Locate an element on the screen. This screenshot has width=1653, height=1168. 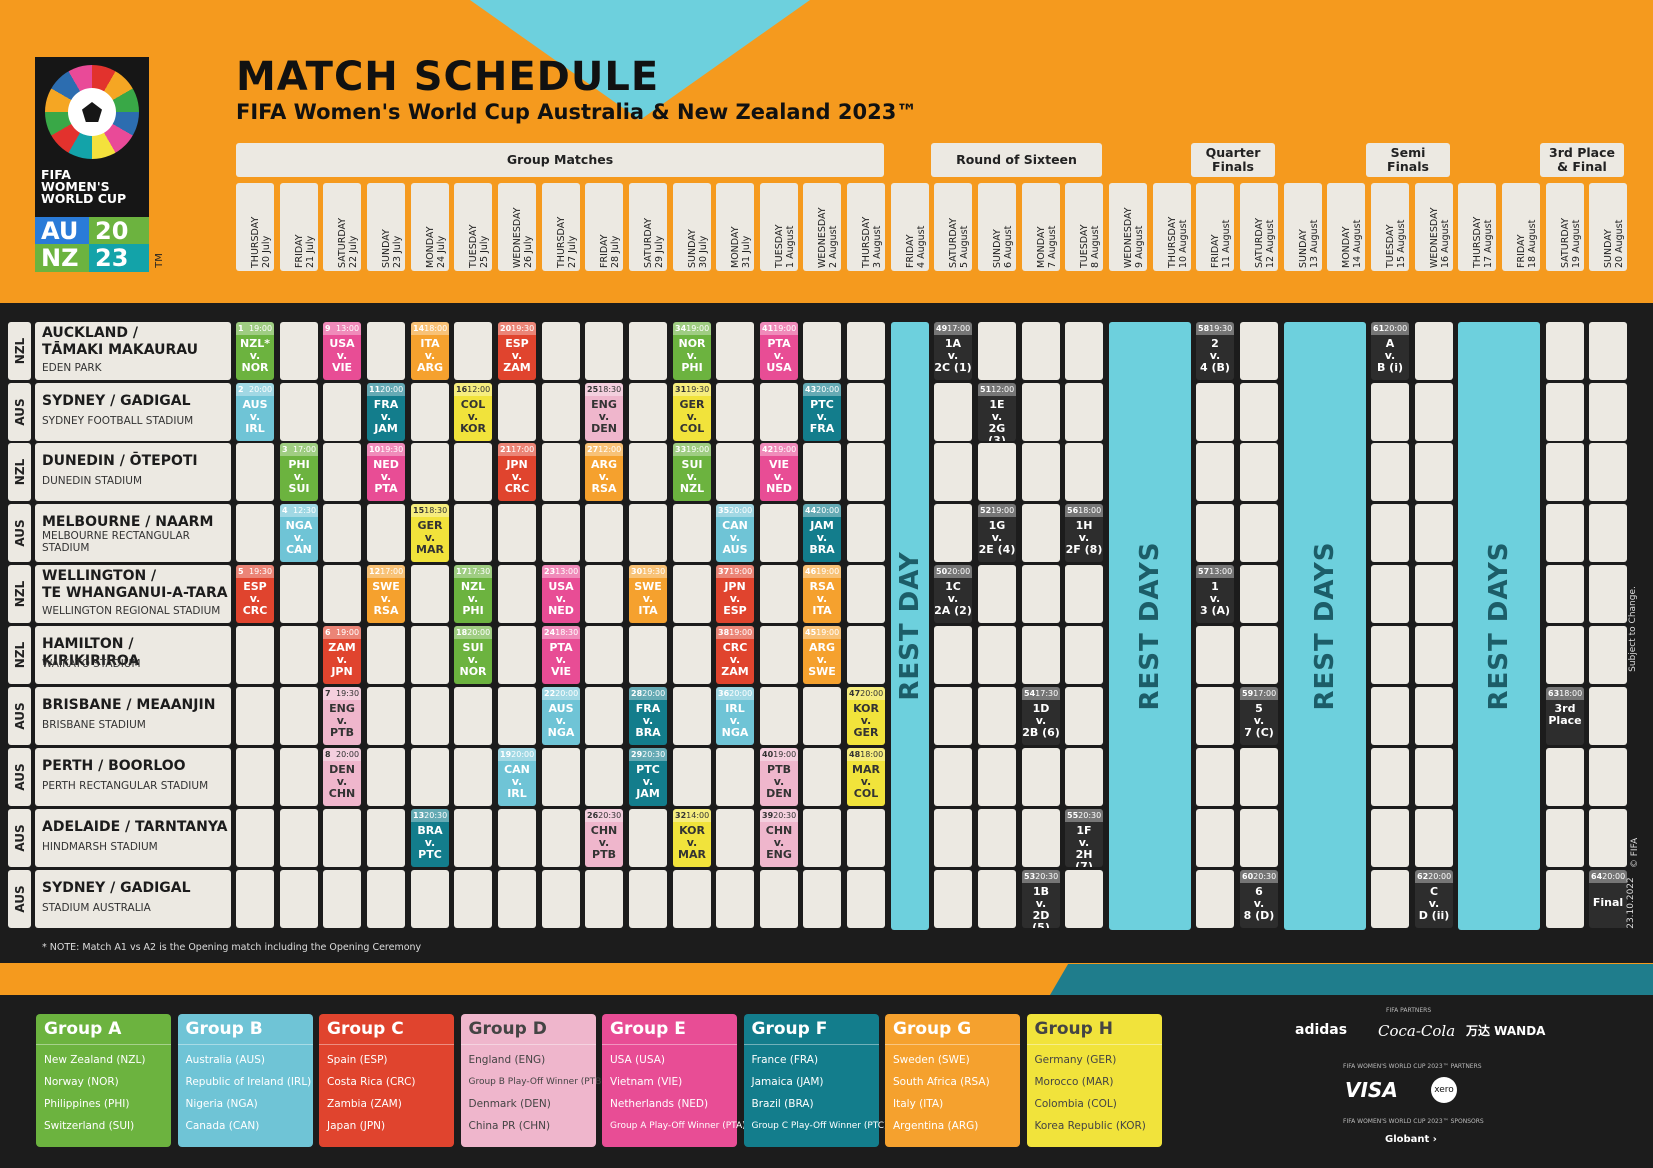
venue-label: HAMILTON / KIRIKIRIROA WAIKATO STADIUM is located at coordinates (133, 655).